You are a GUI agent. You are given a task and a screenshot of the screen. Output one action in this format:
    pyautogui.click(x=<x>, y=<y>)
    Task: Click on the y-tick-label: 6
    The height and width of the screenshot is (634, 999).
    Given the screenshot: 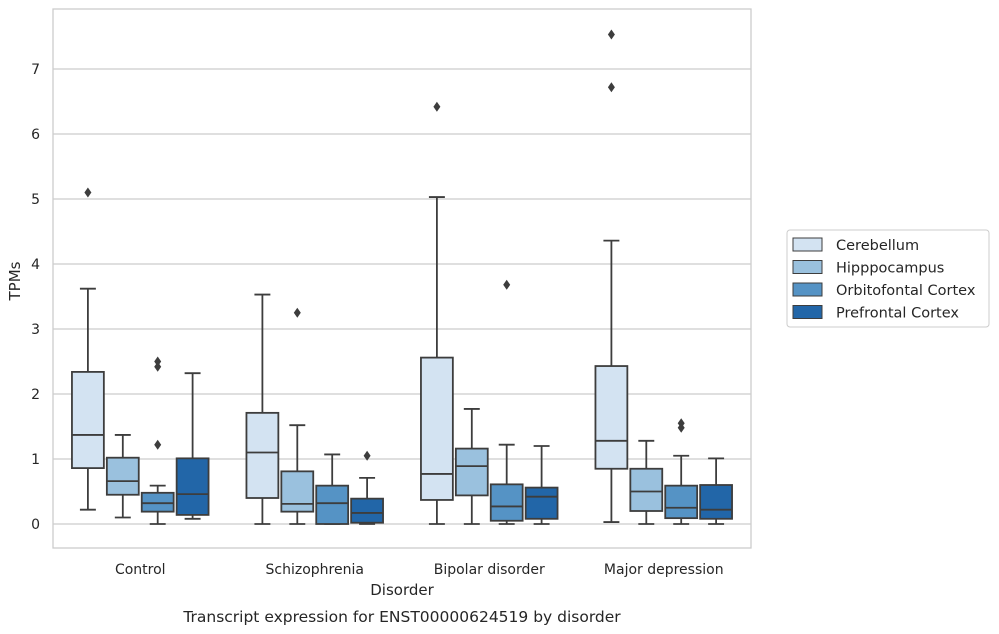 What is the action you would take?
    pyautogui.click(x=35, y=135)
    